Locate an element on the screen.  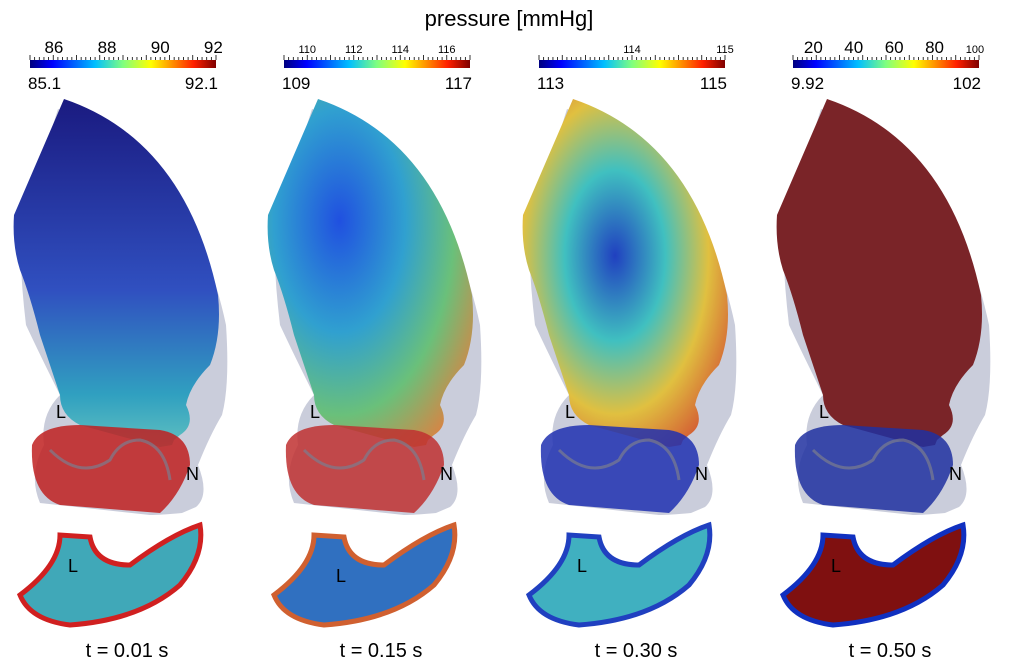
colorbar-max-label: 92.1 is located at coordinates (201, 83).